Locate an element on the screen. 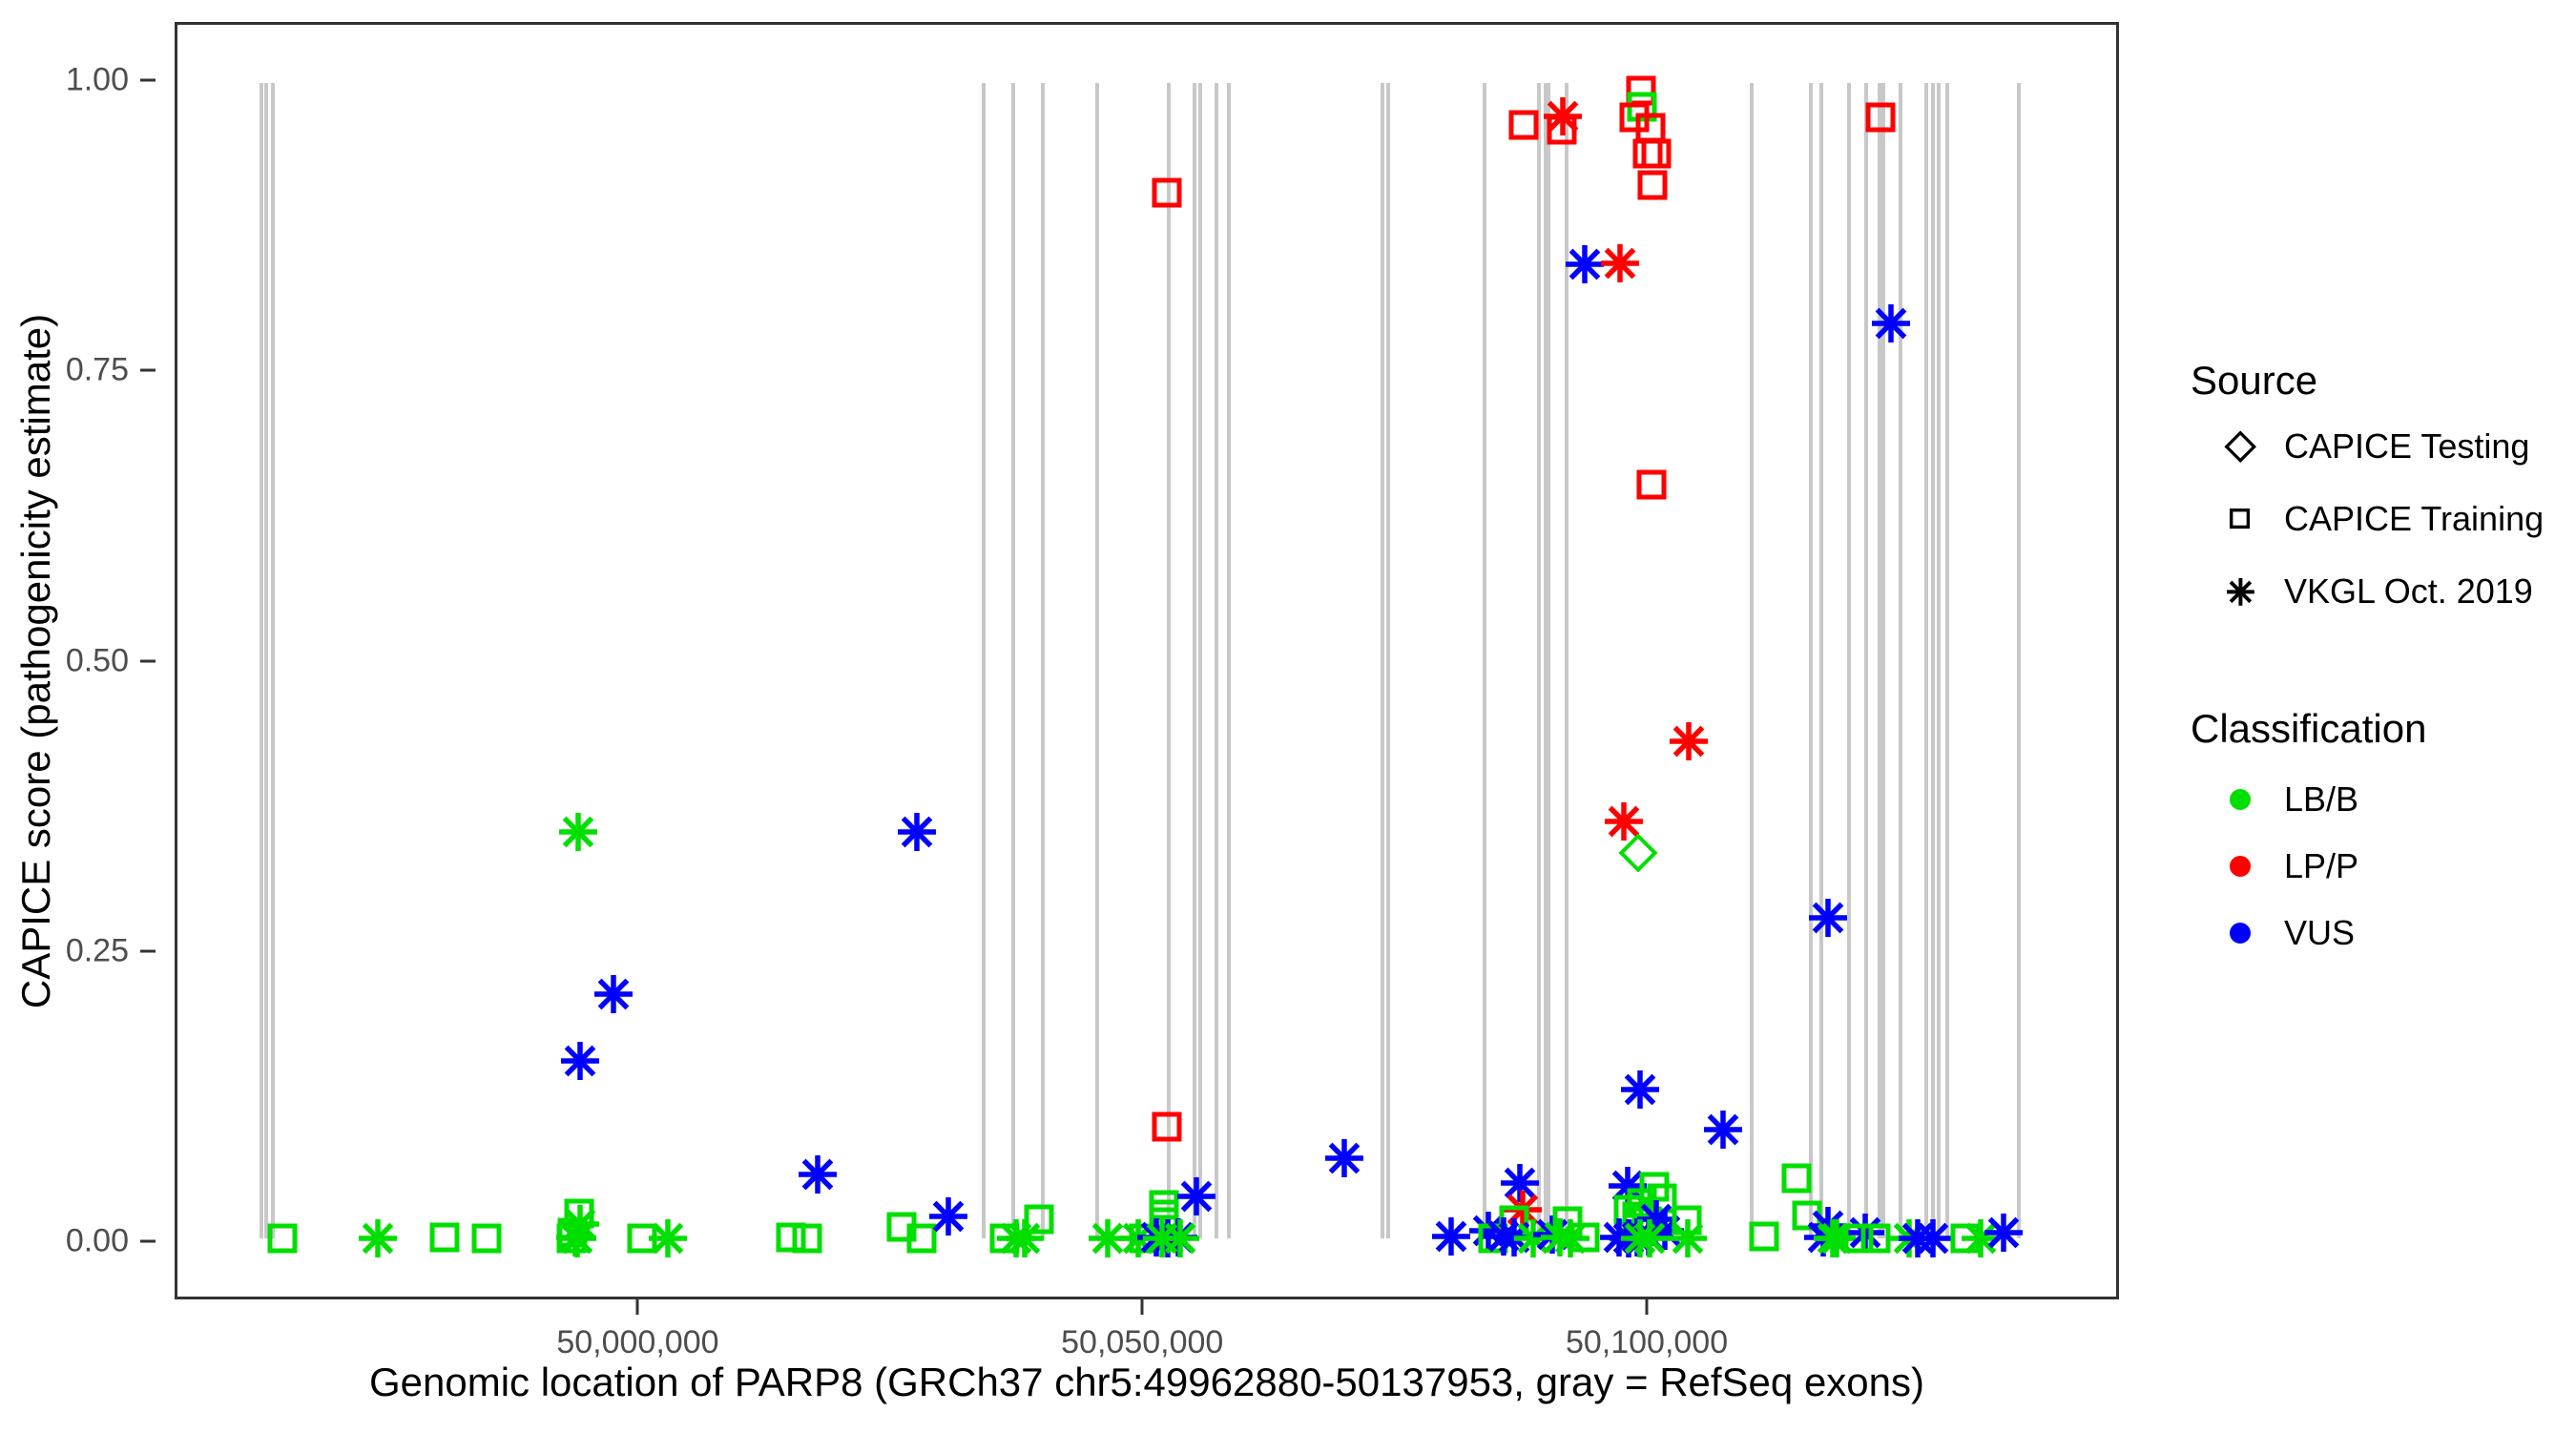  legend-item-capice-testing: CAPICE Testing is located at coordinates (2369, 447).